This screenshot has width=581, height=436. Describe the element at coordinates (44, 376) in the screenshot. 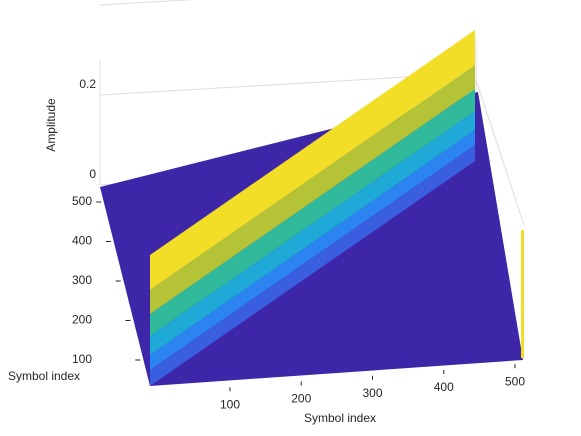

I see `y-axis-label: Symbol index` at that location.